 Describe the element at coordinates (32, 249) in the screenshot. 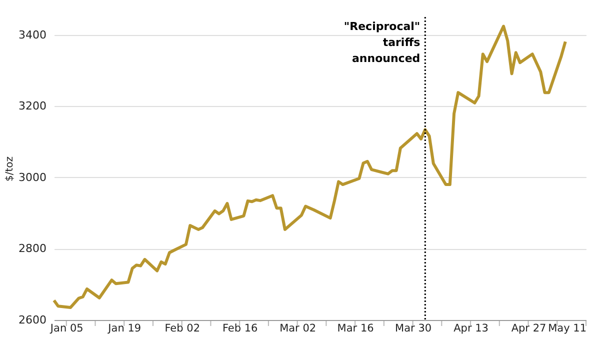

I see `y-tick-label: 2800` at that location.